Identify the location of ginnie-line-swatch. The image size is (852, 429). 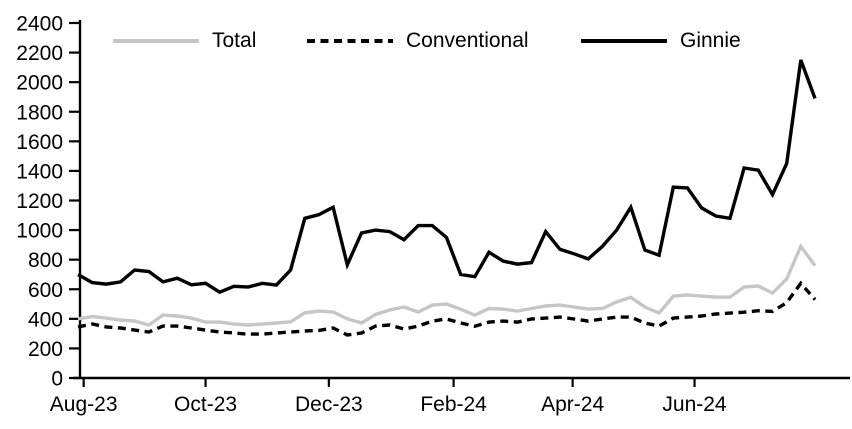
(624, 41).